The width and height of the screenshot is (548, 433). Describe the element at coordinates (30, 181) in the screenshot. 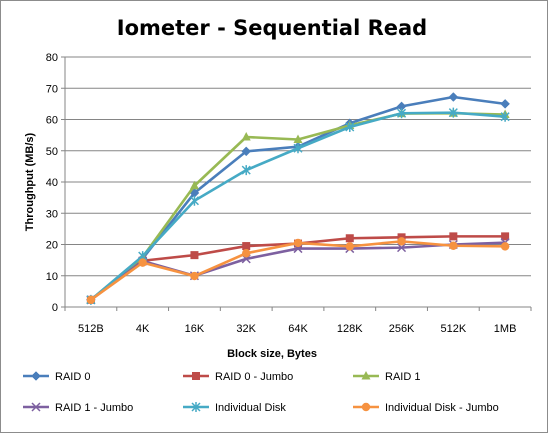

I see `y-axis-title: Throughput (MB/s)` at that location.